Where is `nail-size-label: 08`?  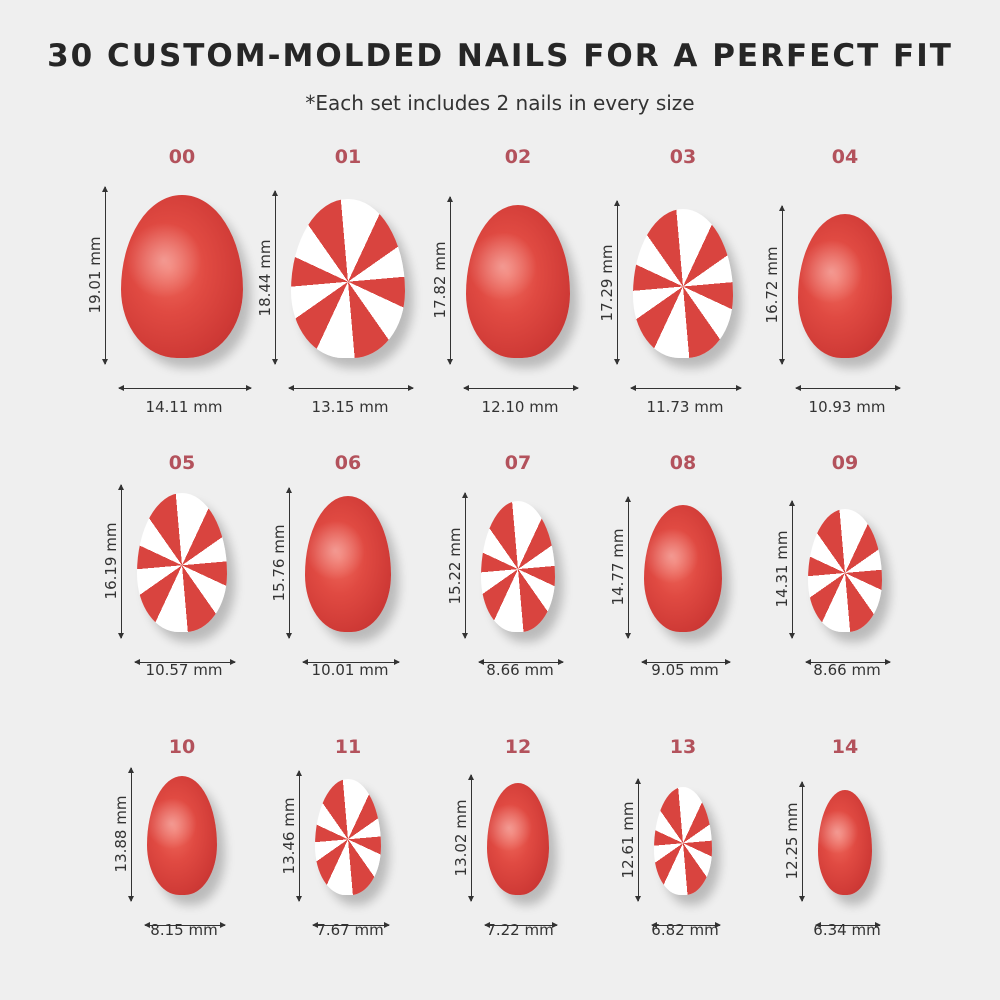 nail-size-label: 08 is located at coordinates (683, 463).